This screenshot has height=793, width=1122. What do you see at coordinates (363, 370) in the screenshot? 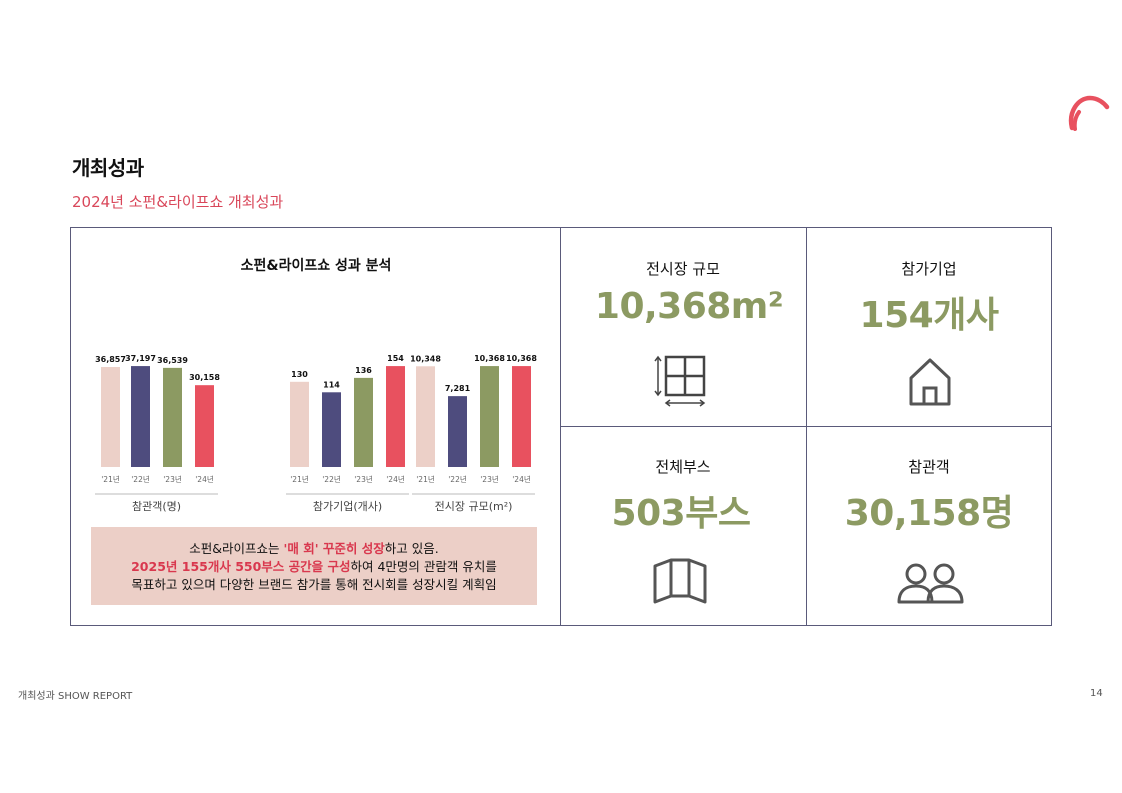
I see `bar-value-label: 136` at bounding box center [363, 370].